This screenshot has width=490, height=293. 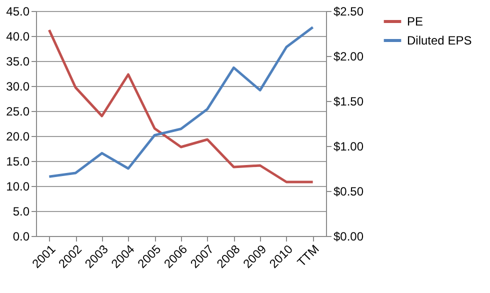 I want to click on y-tick-label: 35.0, so click(x=18, y=61).